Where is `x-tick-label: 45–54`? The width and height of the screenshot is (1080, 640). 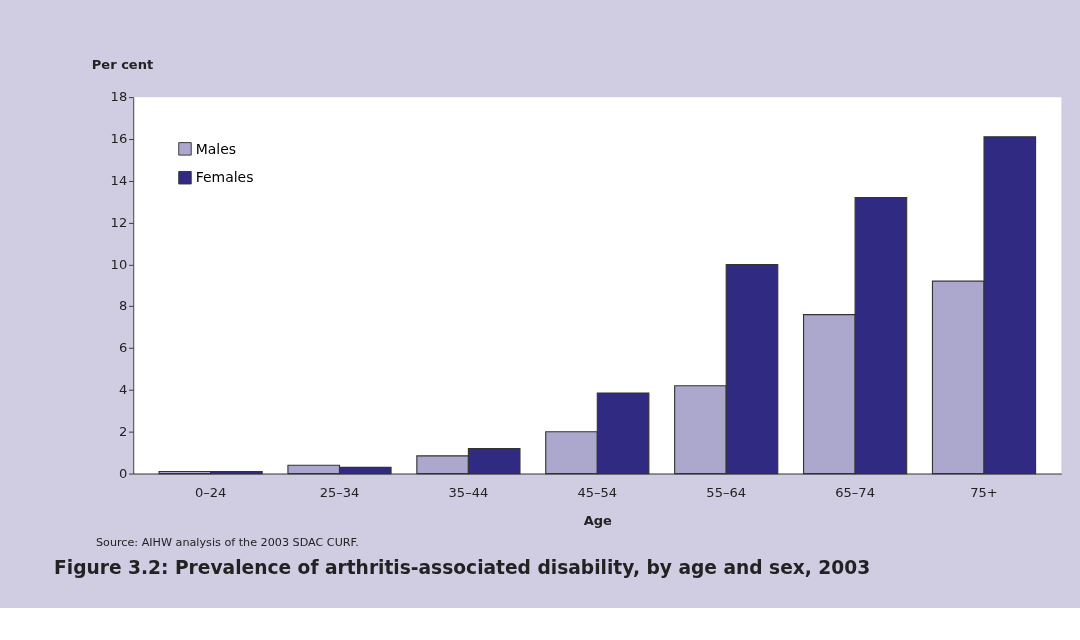 x-tick-label: 45–54 is located at coordinates (597, 493).